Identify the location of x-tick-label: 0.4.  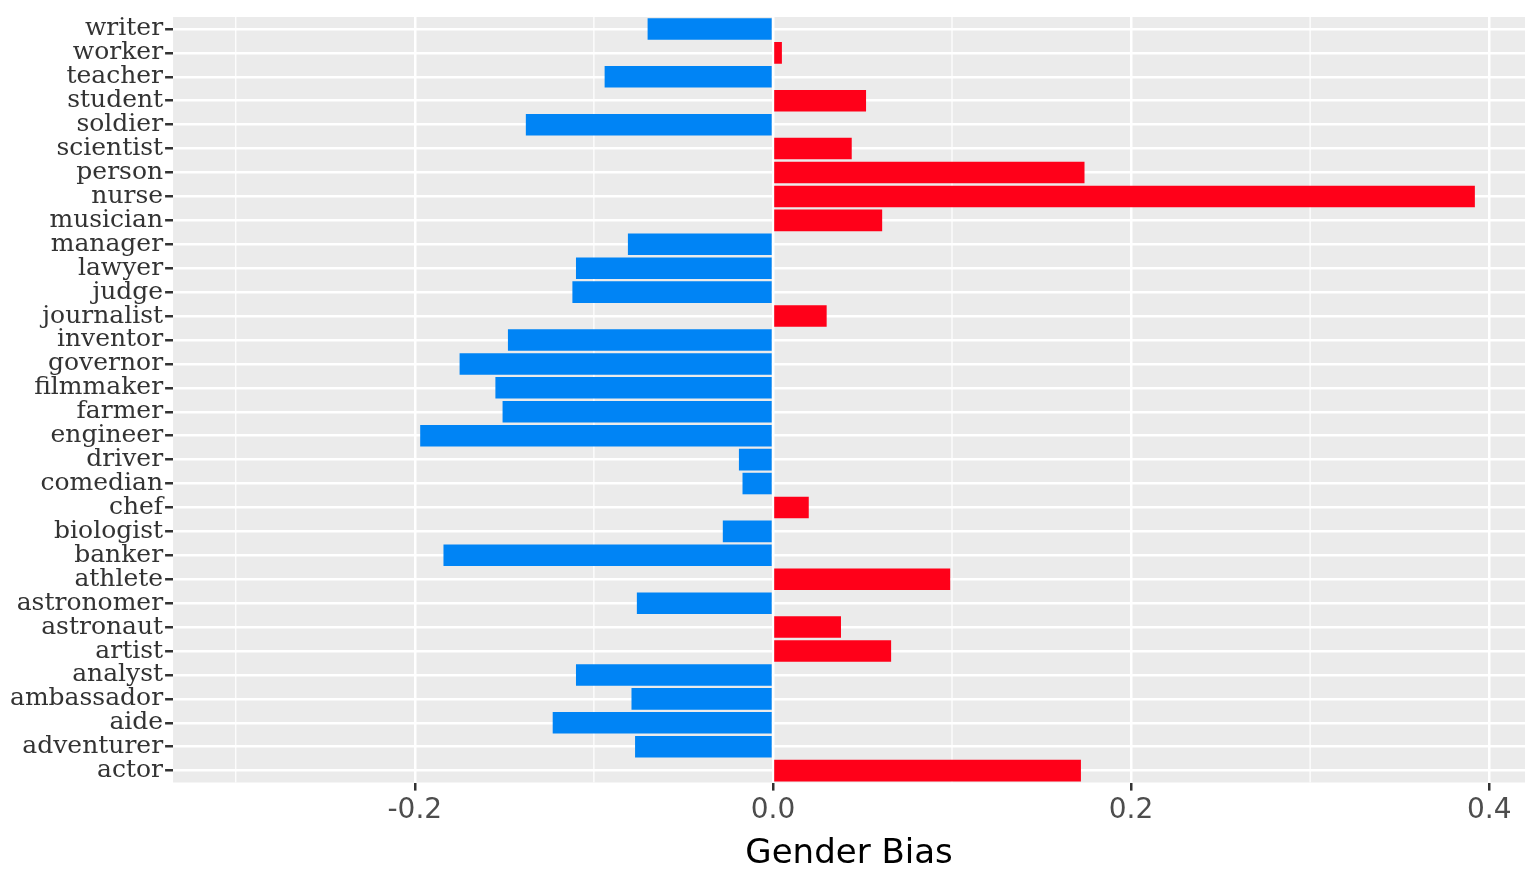
(1489, 808).